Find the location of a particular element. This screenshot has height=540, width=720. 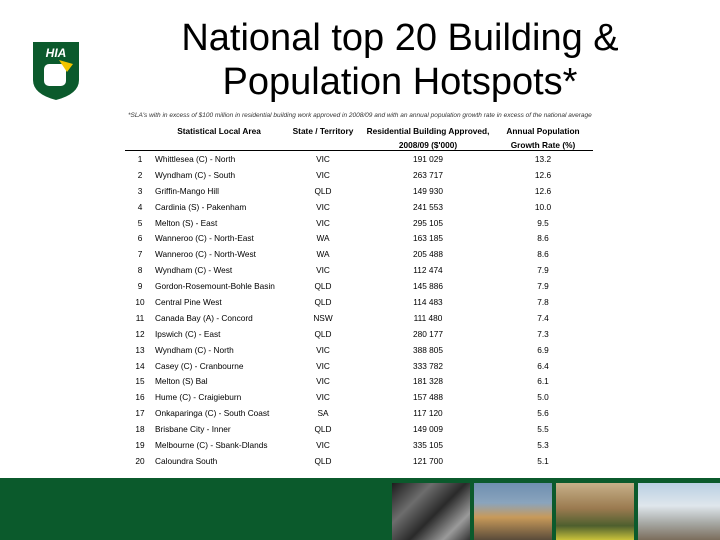

cell-growth: 7.4 is located at coordinates (543, 317).